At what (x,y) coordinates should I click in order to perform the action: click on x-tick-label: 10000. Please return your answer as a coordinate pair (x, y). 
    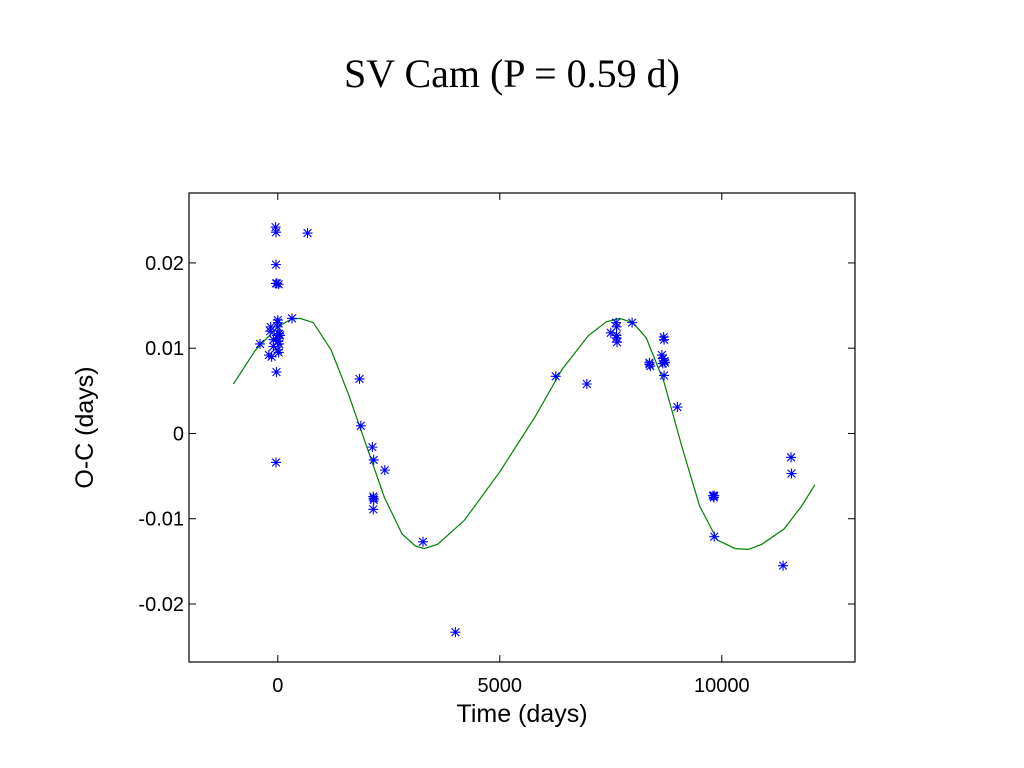
    Looking at the image, I should click on (722, 686).